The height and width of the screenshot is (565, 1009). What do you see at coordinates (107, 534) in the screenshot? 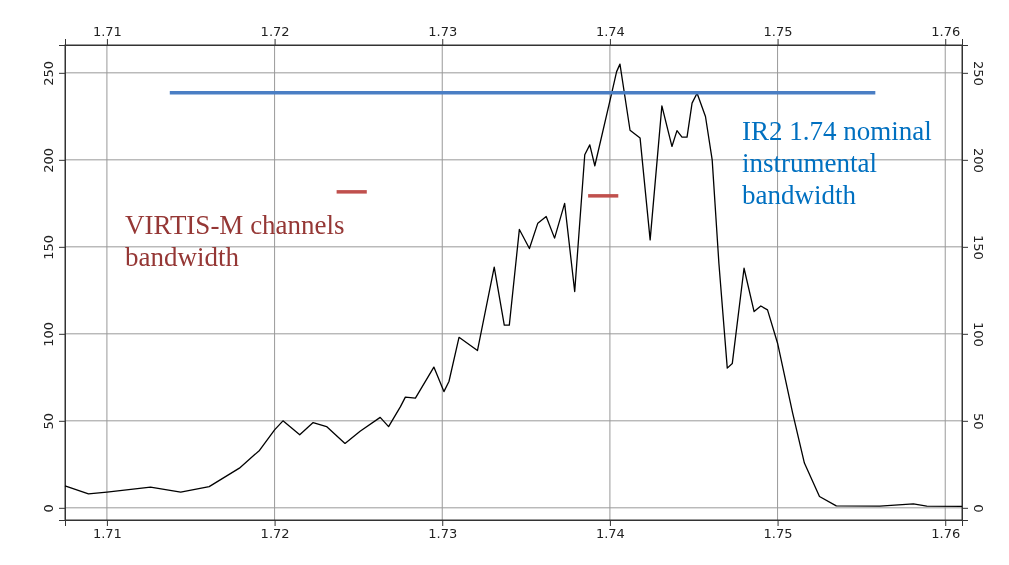
I see `x-tick-label: 1.71` at bounding box center [107, 534].